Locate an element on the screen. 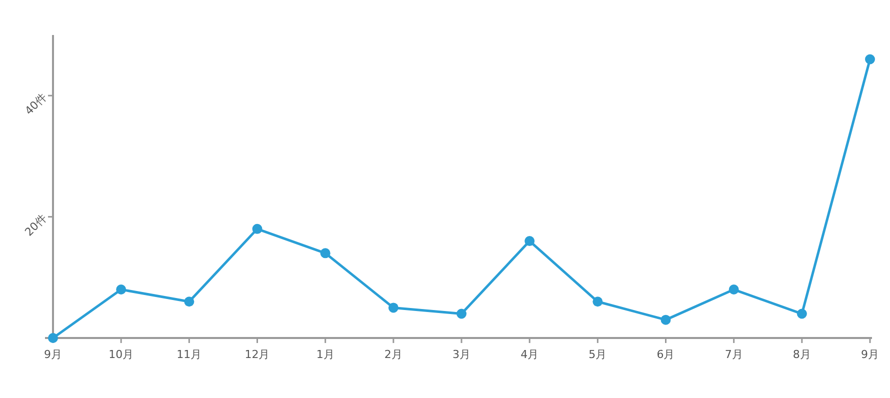  y-tick-label: 40件 is located at coordinates (36, 104).